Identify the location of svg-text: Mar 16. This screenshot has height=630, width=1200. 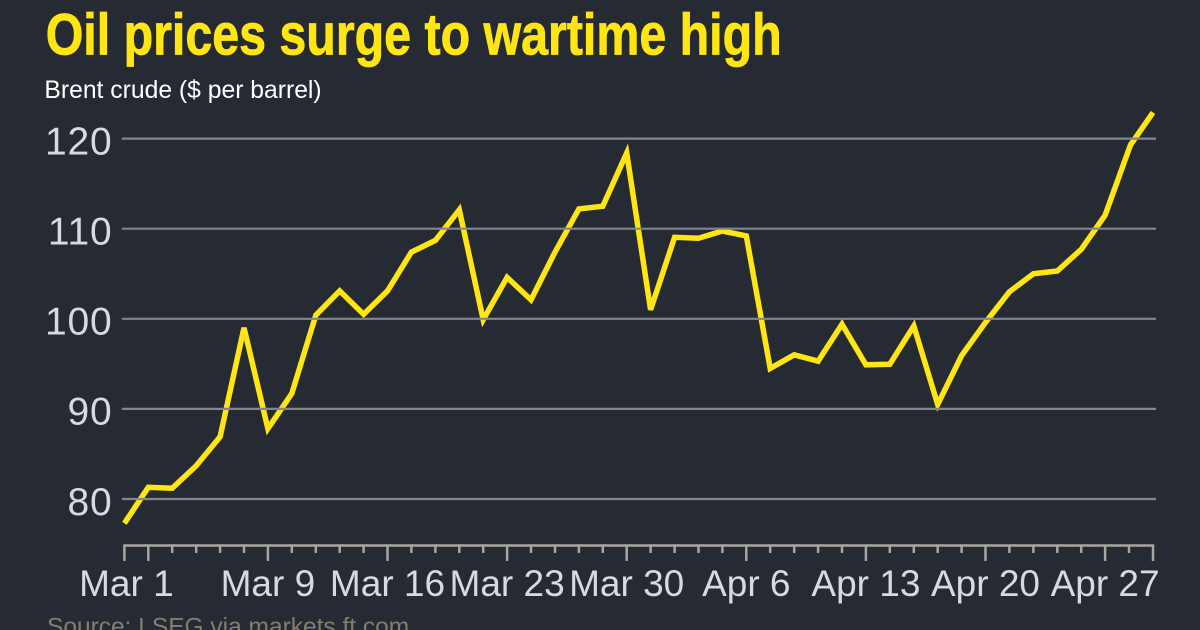
(387, 583).